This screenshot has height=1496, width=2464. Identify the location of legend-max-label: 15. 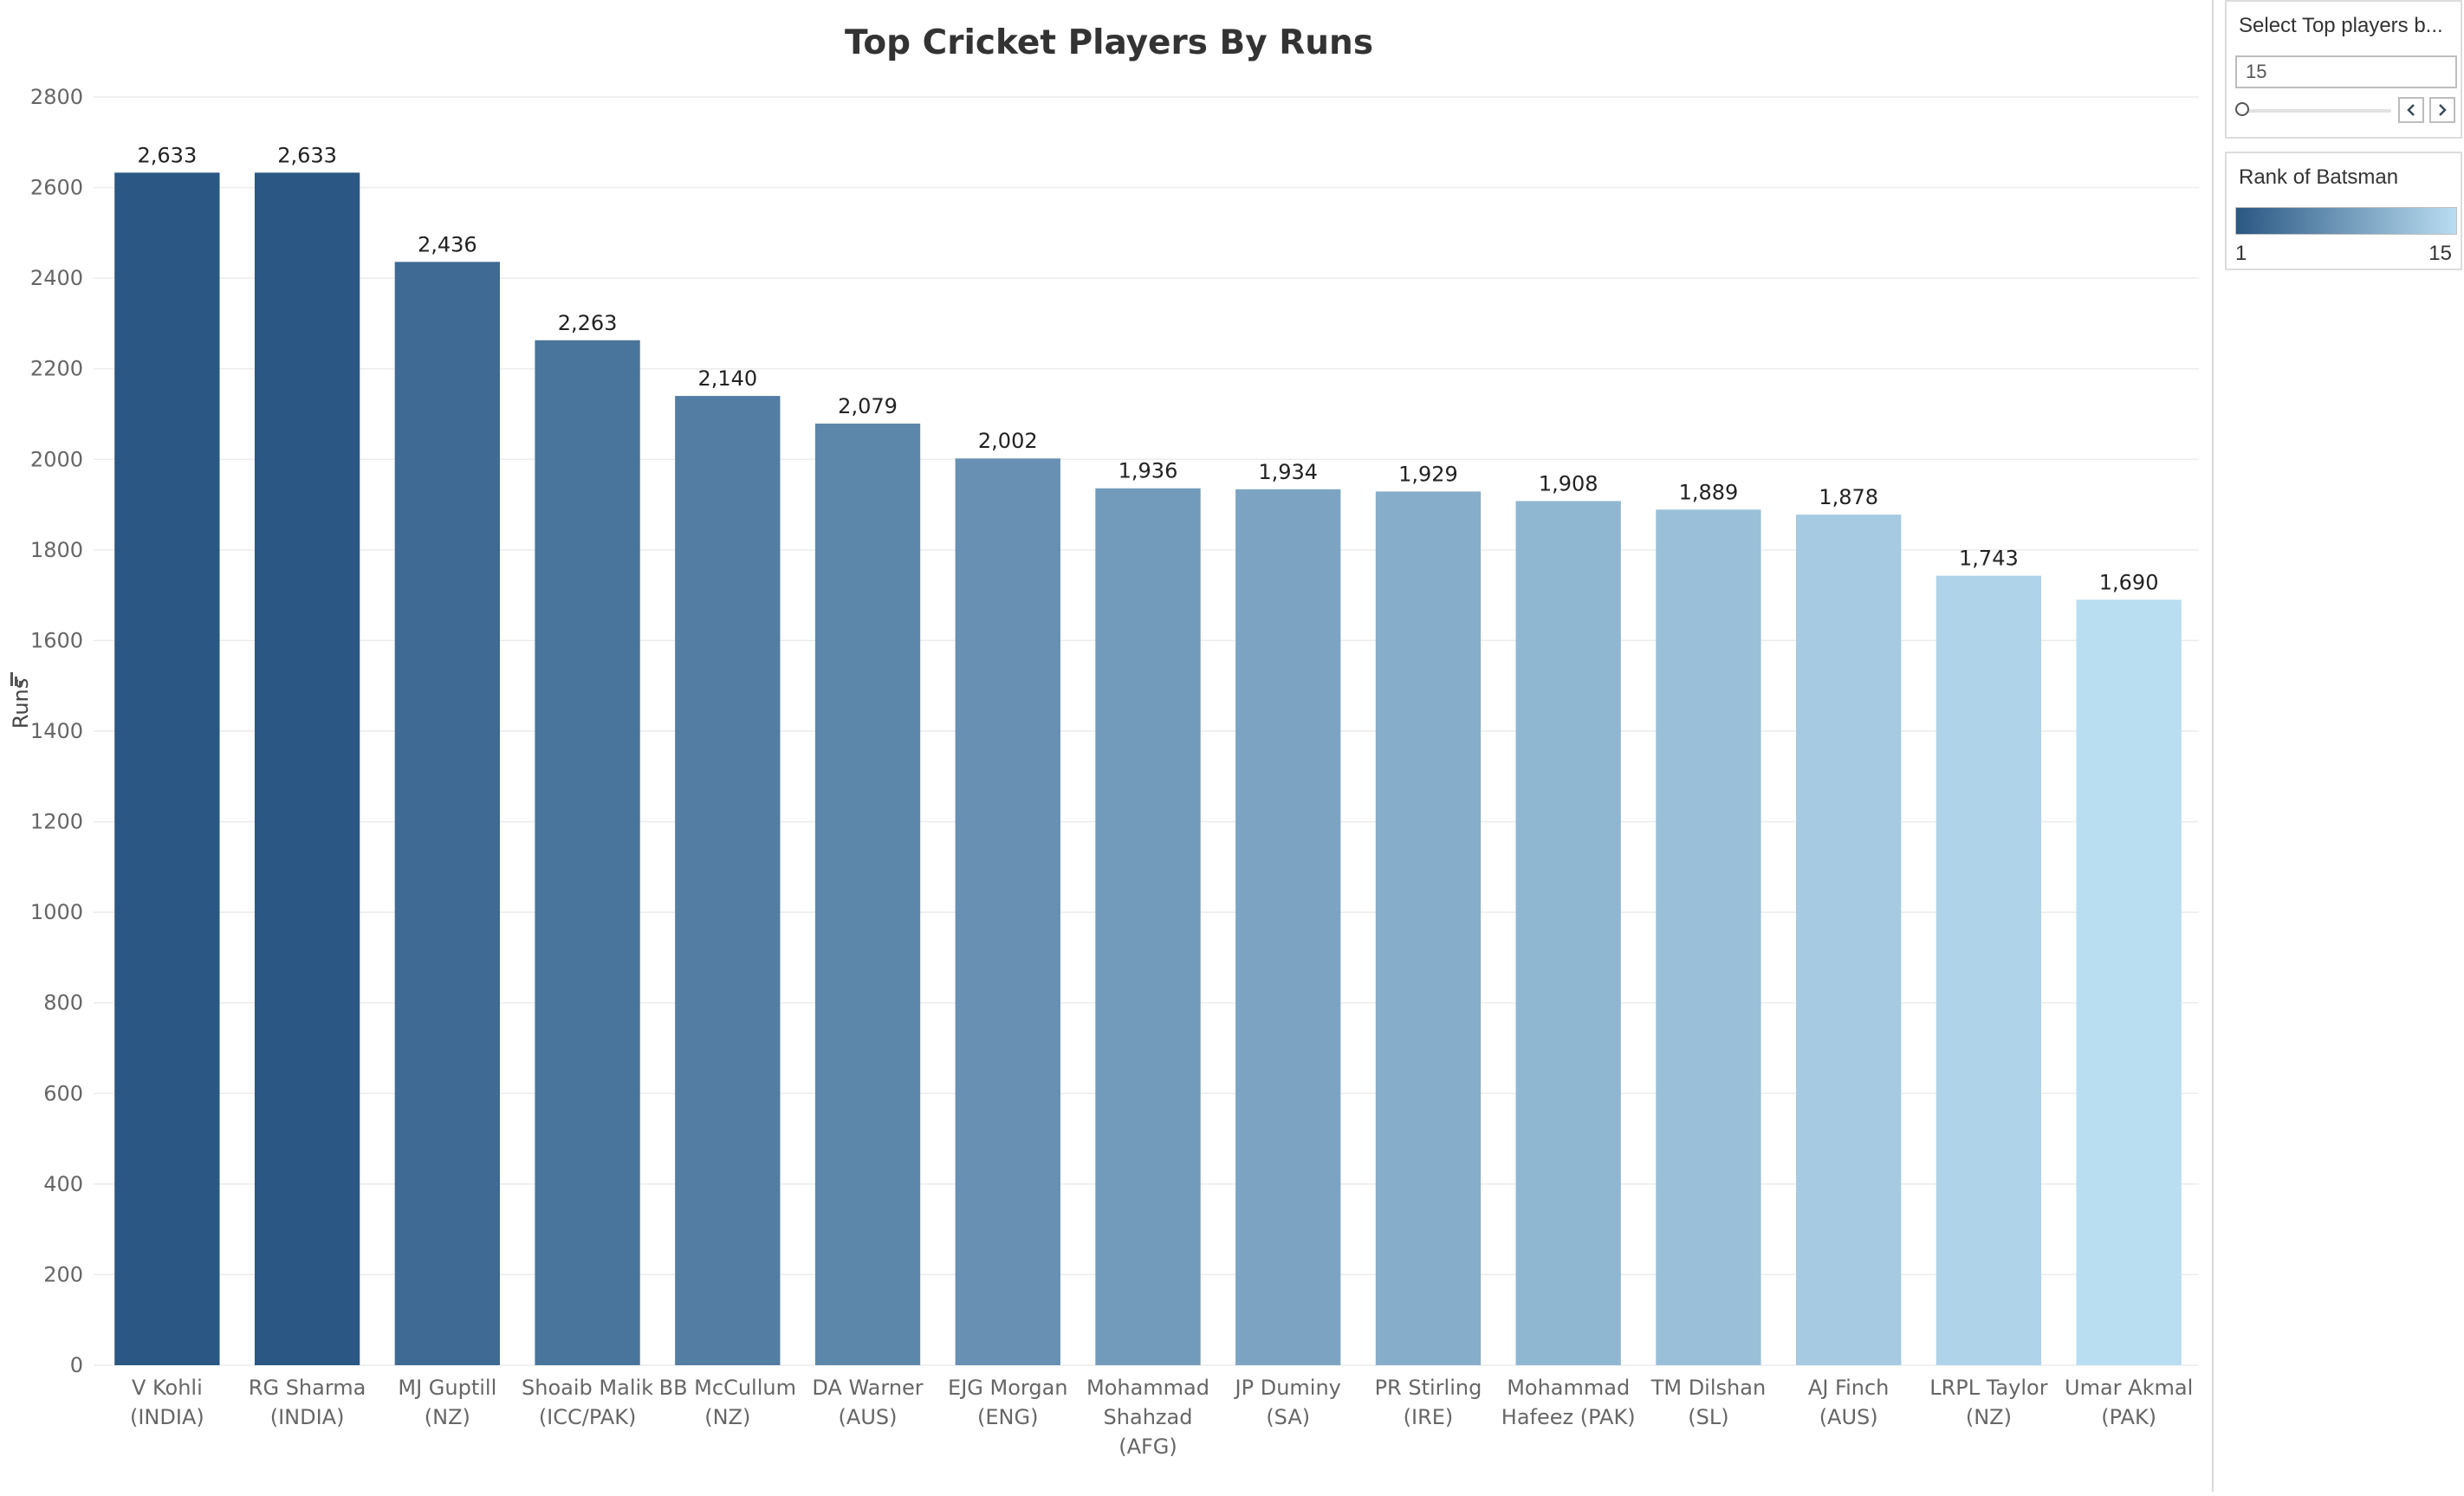
(2440, 253).